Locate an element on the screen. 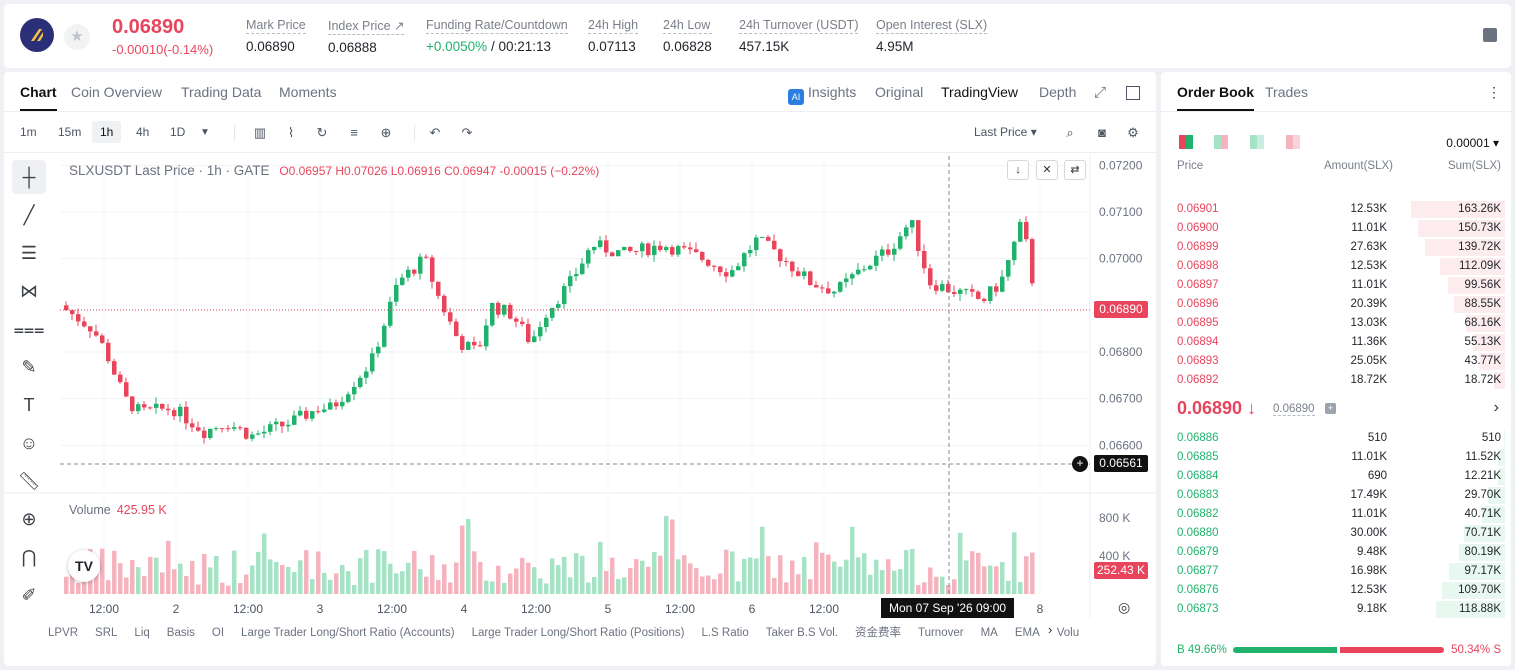 This screenshot has width=1515, height=670. fib-tool-icon: ⩶ is located at coordinates (29, 328).